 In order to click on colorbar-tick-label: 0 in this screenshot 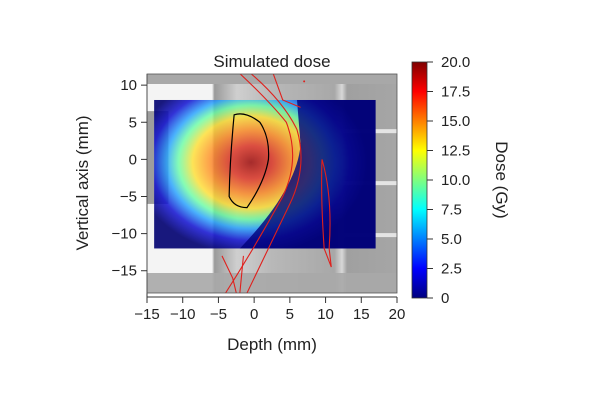, I will do `click(445, 298)`.